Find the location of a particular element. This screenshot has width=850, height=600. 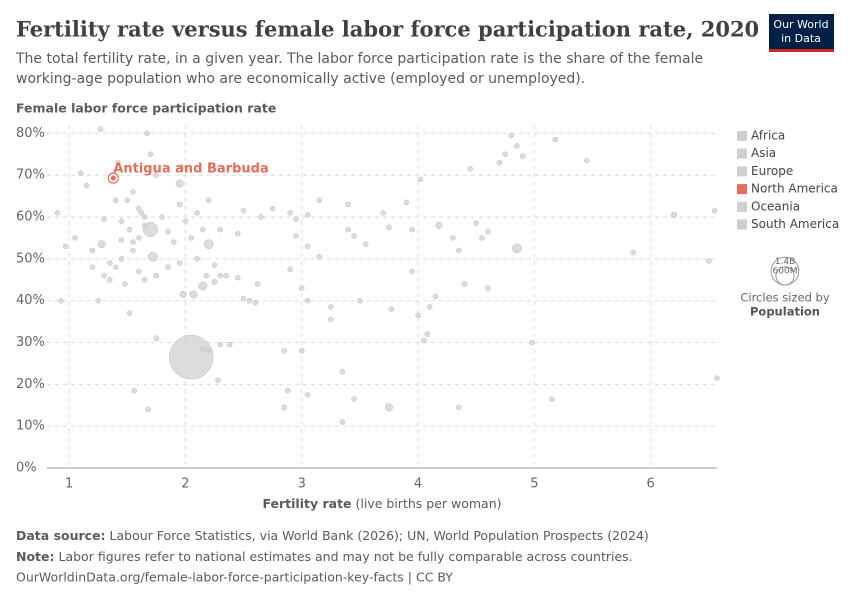

highlight-ring is located at coordinates (113, 178).